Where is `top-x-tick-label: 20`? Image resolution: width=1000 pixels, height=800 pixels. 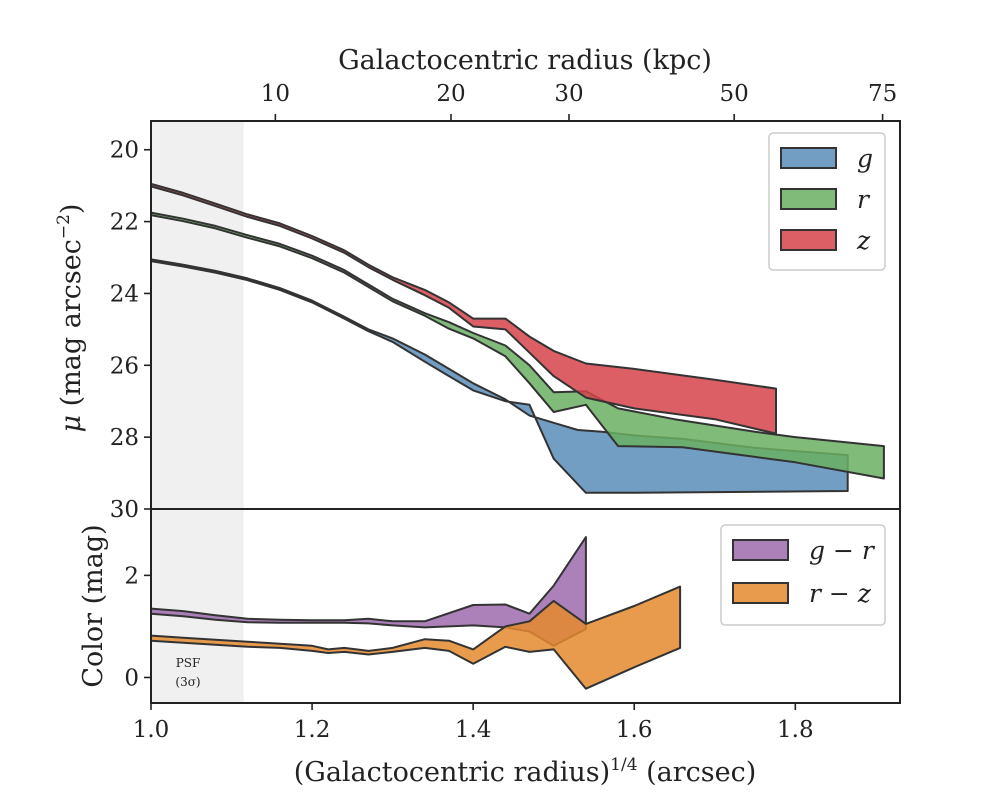
top-x-tick-label: 20 is located at coordinates (450, 94).